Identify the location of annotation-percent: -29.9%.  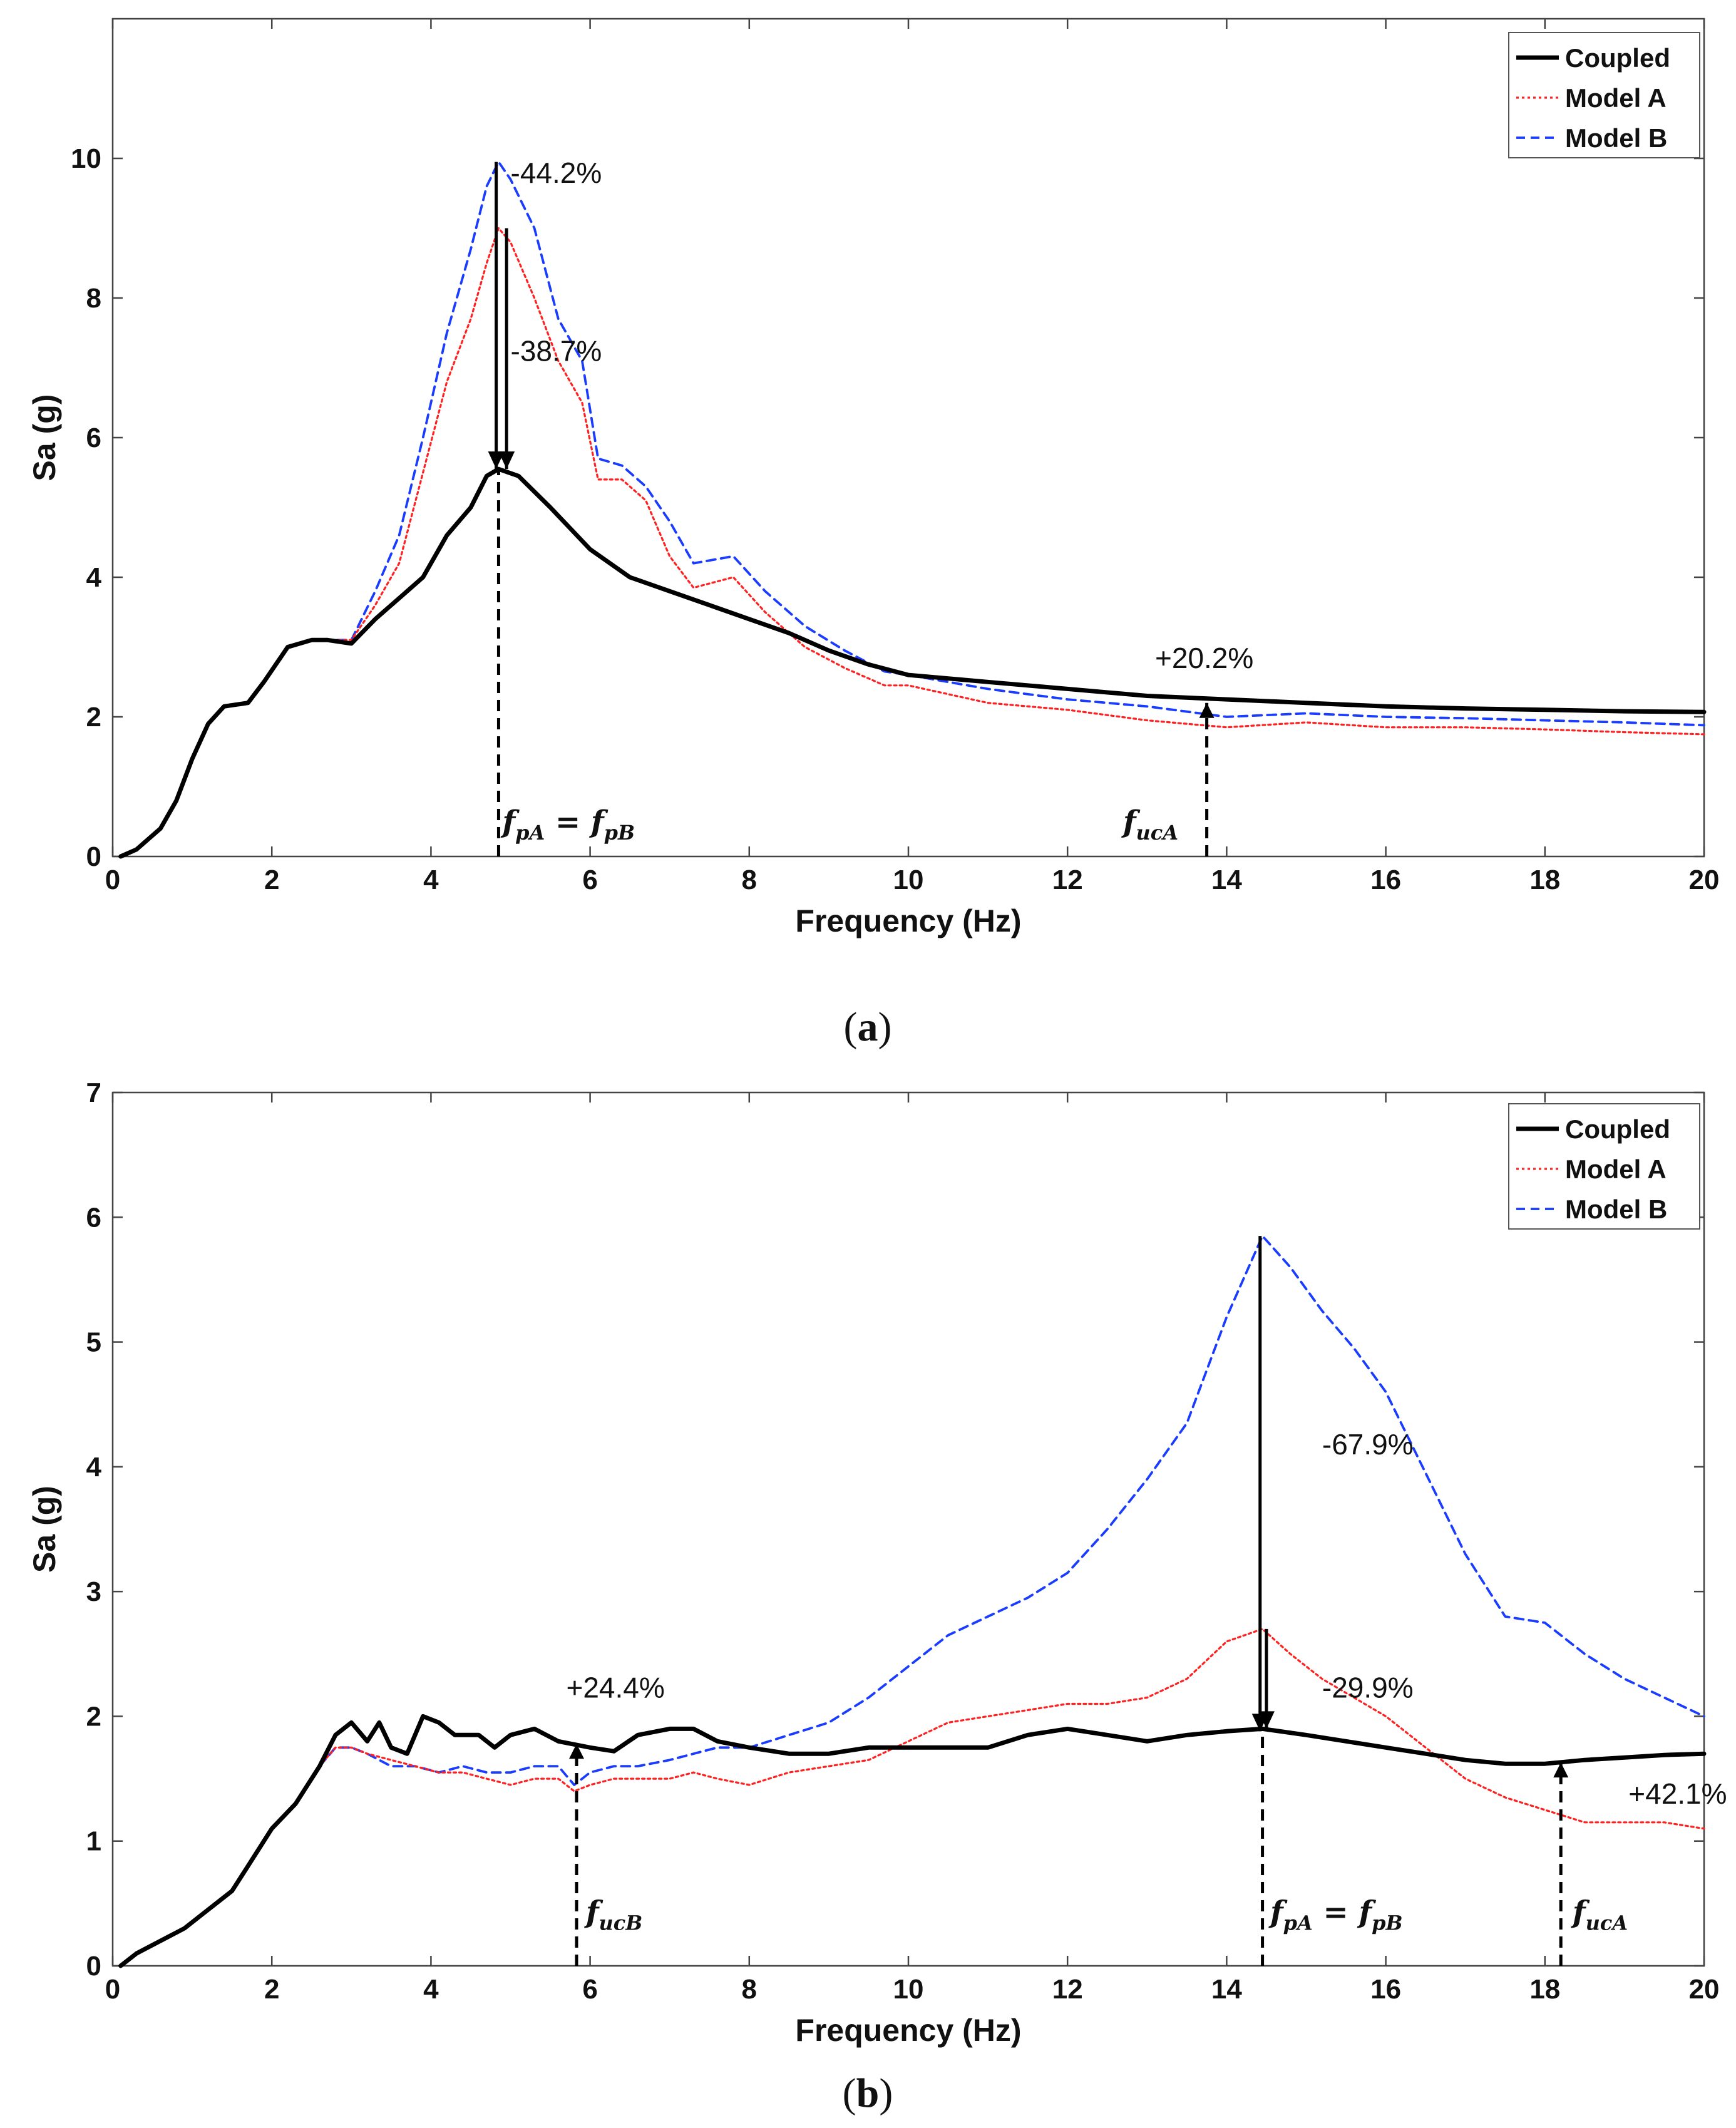
(1368, 1688).